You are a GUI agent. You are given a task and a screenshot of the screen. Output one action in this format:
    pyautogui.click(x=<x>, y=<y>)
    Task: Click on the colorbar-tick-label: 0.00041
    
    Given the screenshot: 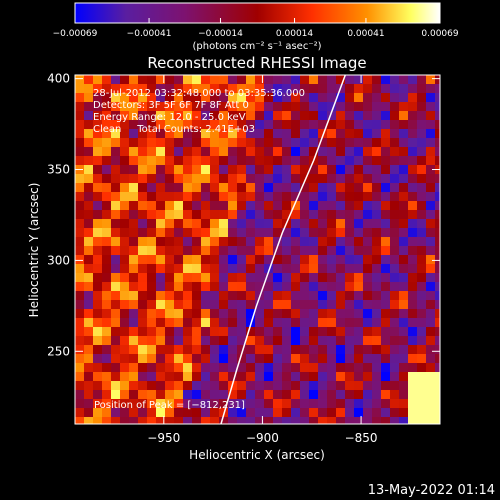 What is the action you would take?
    pyautogui.click(x=365, y=34)
    